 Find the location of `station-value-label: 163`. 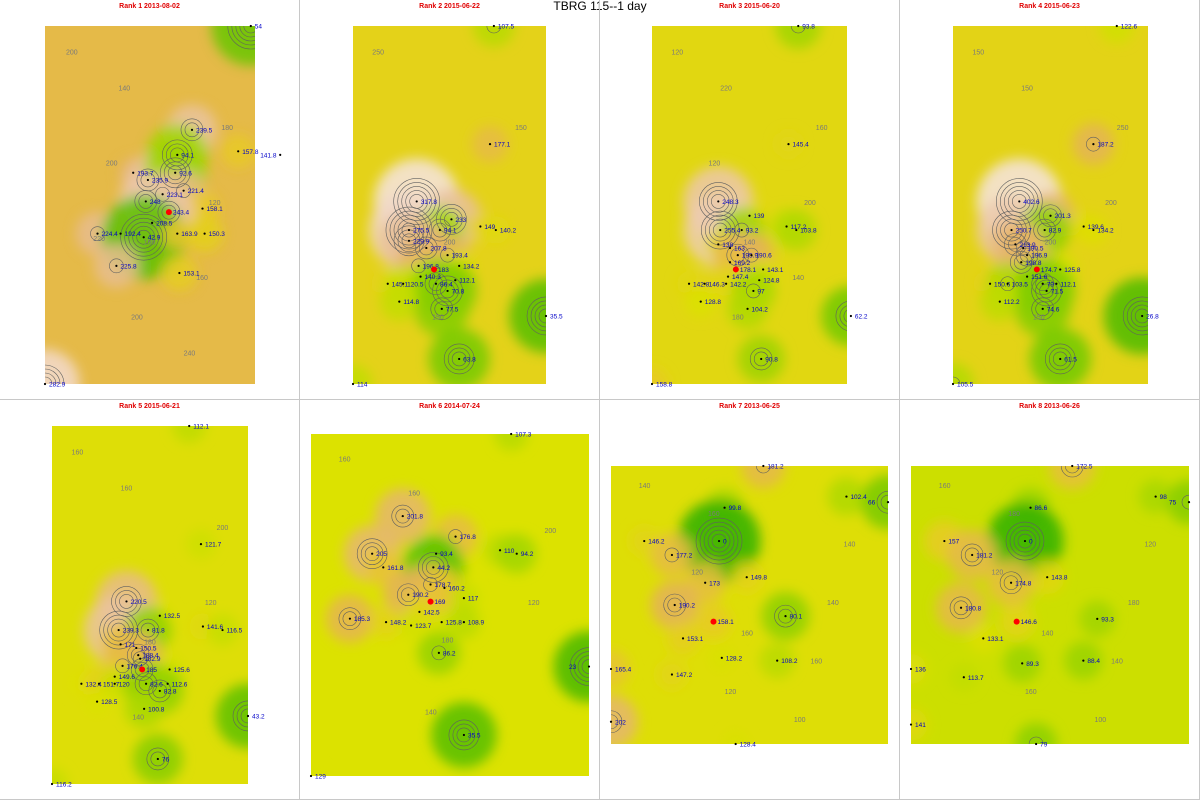

station-value-label: 163 is located at coordinates (739, 248).